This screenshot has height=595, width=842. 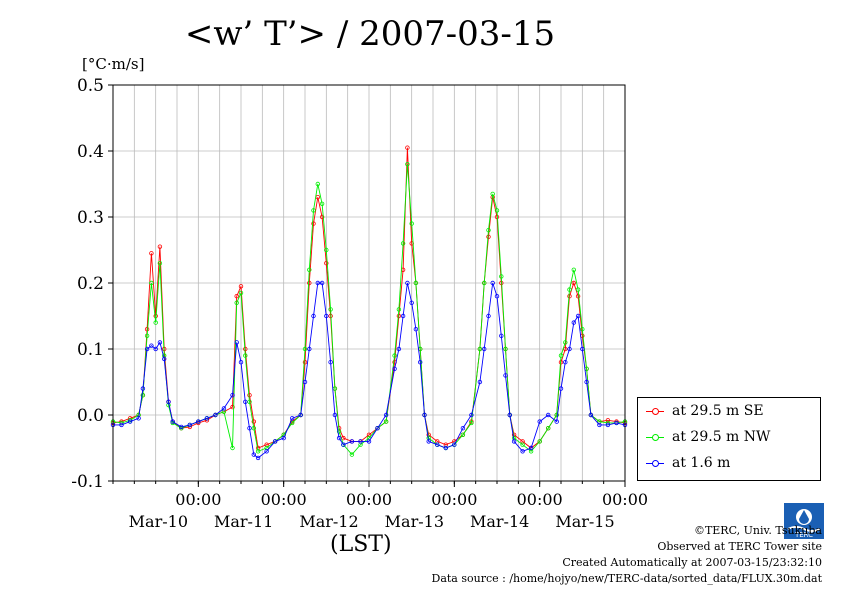 I want to click on observed-text: Observed at TERC Tower site, so click(x=739, y=546).